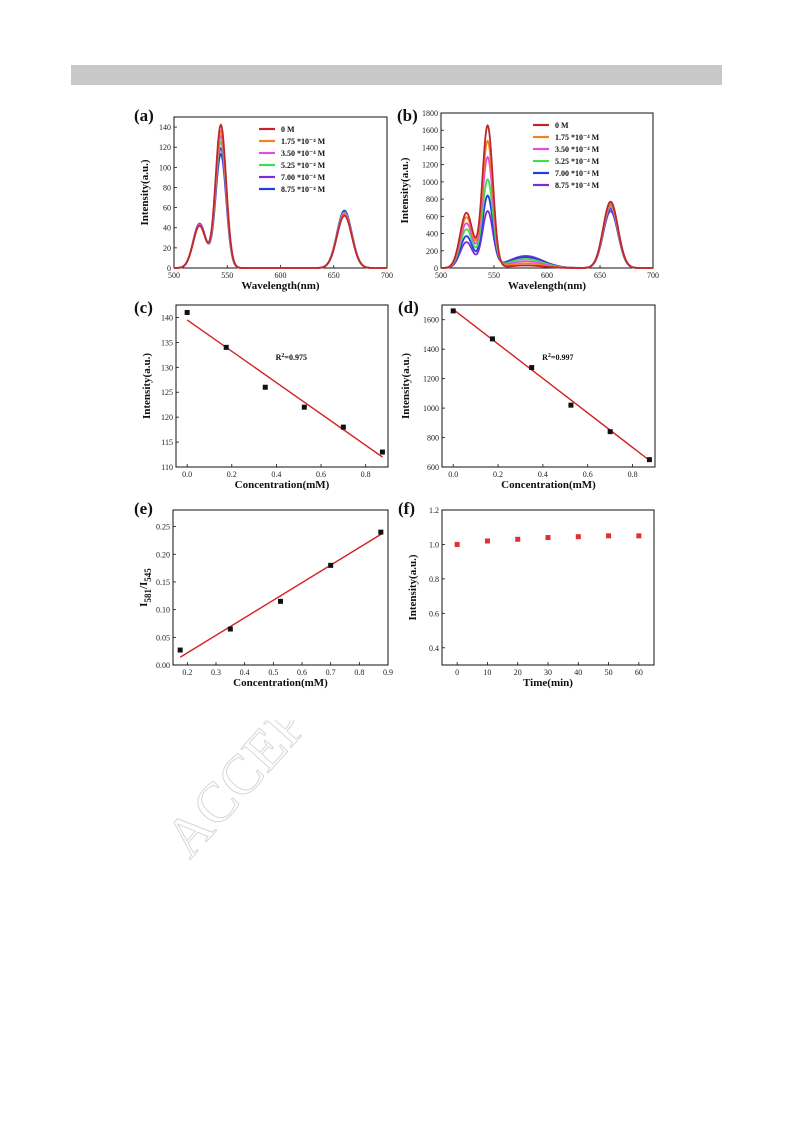 This screenshot has width=793, height=1123. Describe the element at coordinates (548, 672) in the screenshot. I see `x-tick-label: 30` at that location.